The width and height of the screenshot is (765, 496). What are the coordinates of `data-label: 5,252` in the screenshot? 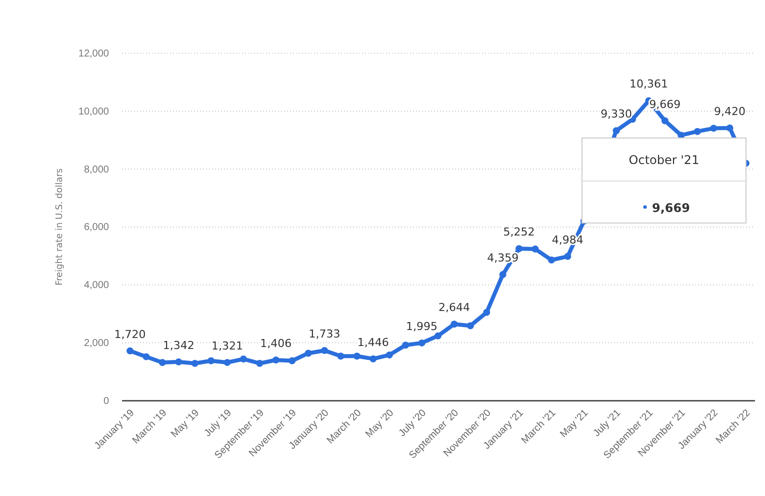 It's located at (519, 232).